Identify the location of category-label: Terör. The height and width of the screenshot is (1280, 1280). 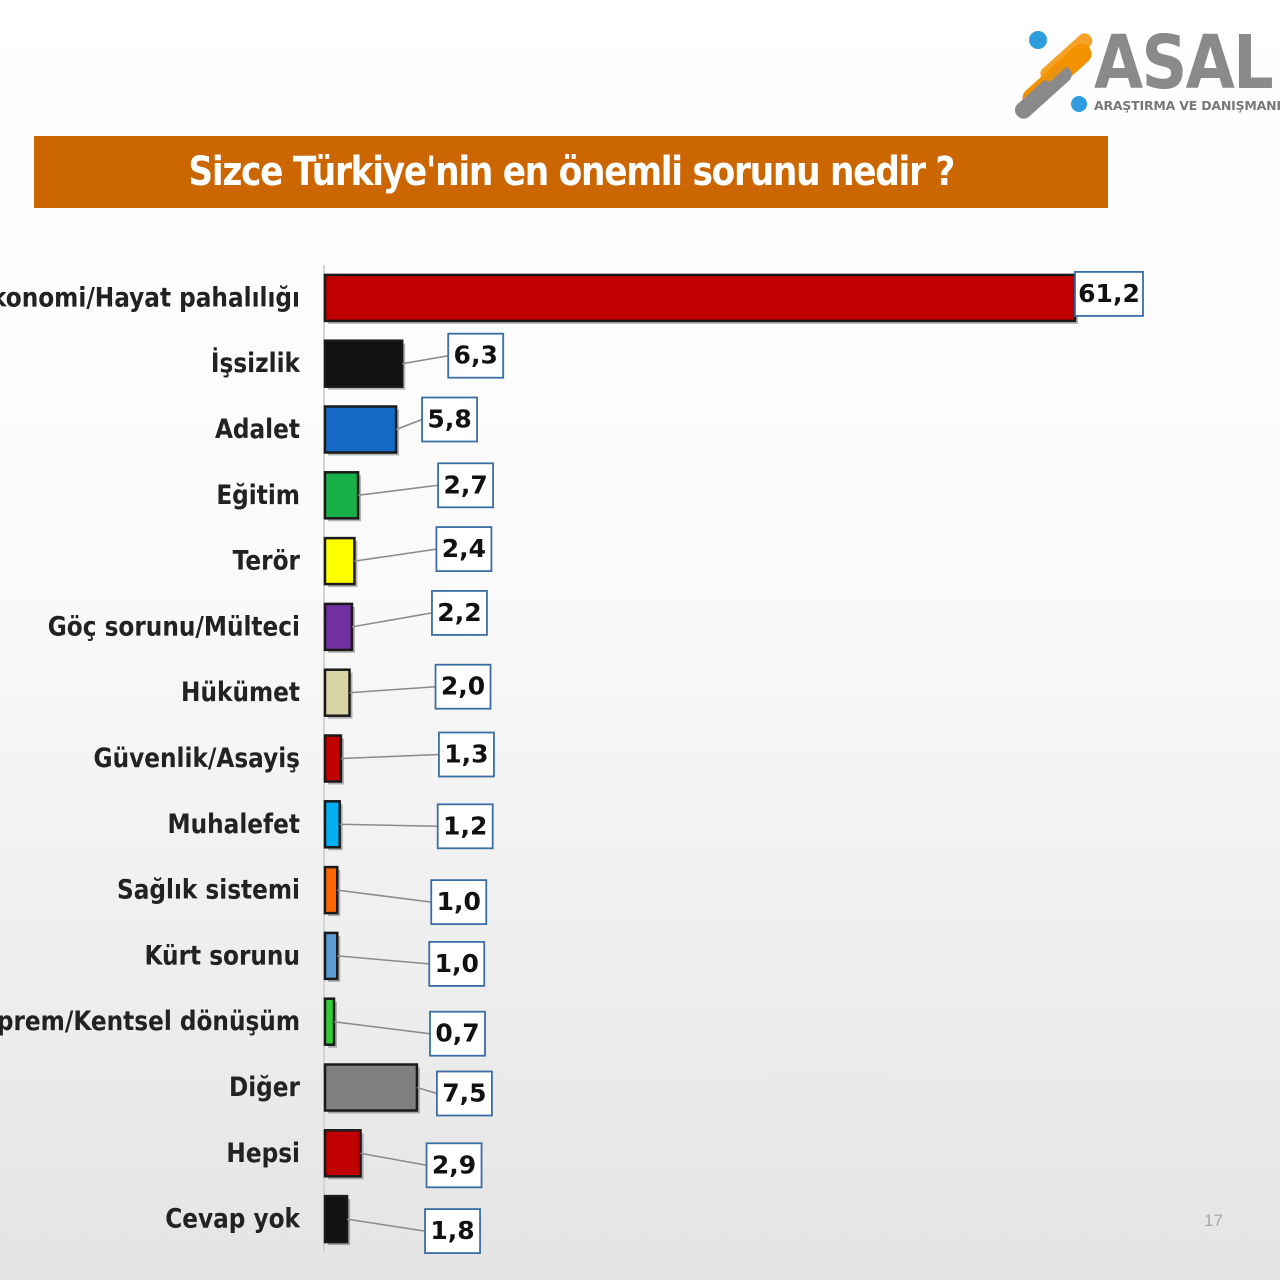
(267, 560).